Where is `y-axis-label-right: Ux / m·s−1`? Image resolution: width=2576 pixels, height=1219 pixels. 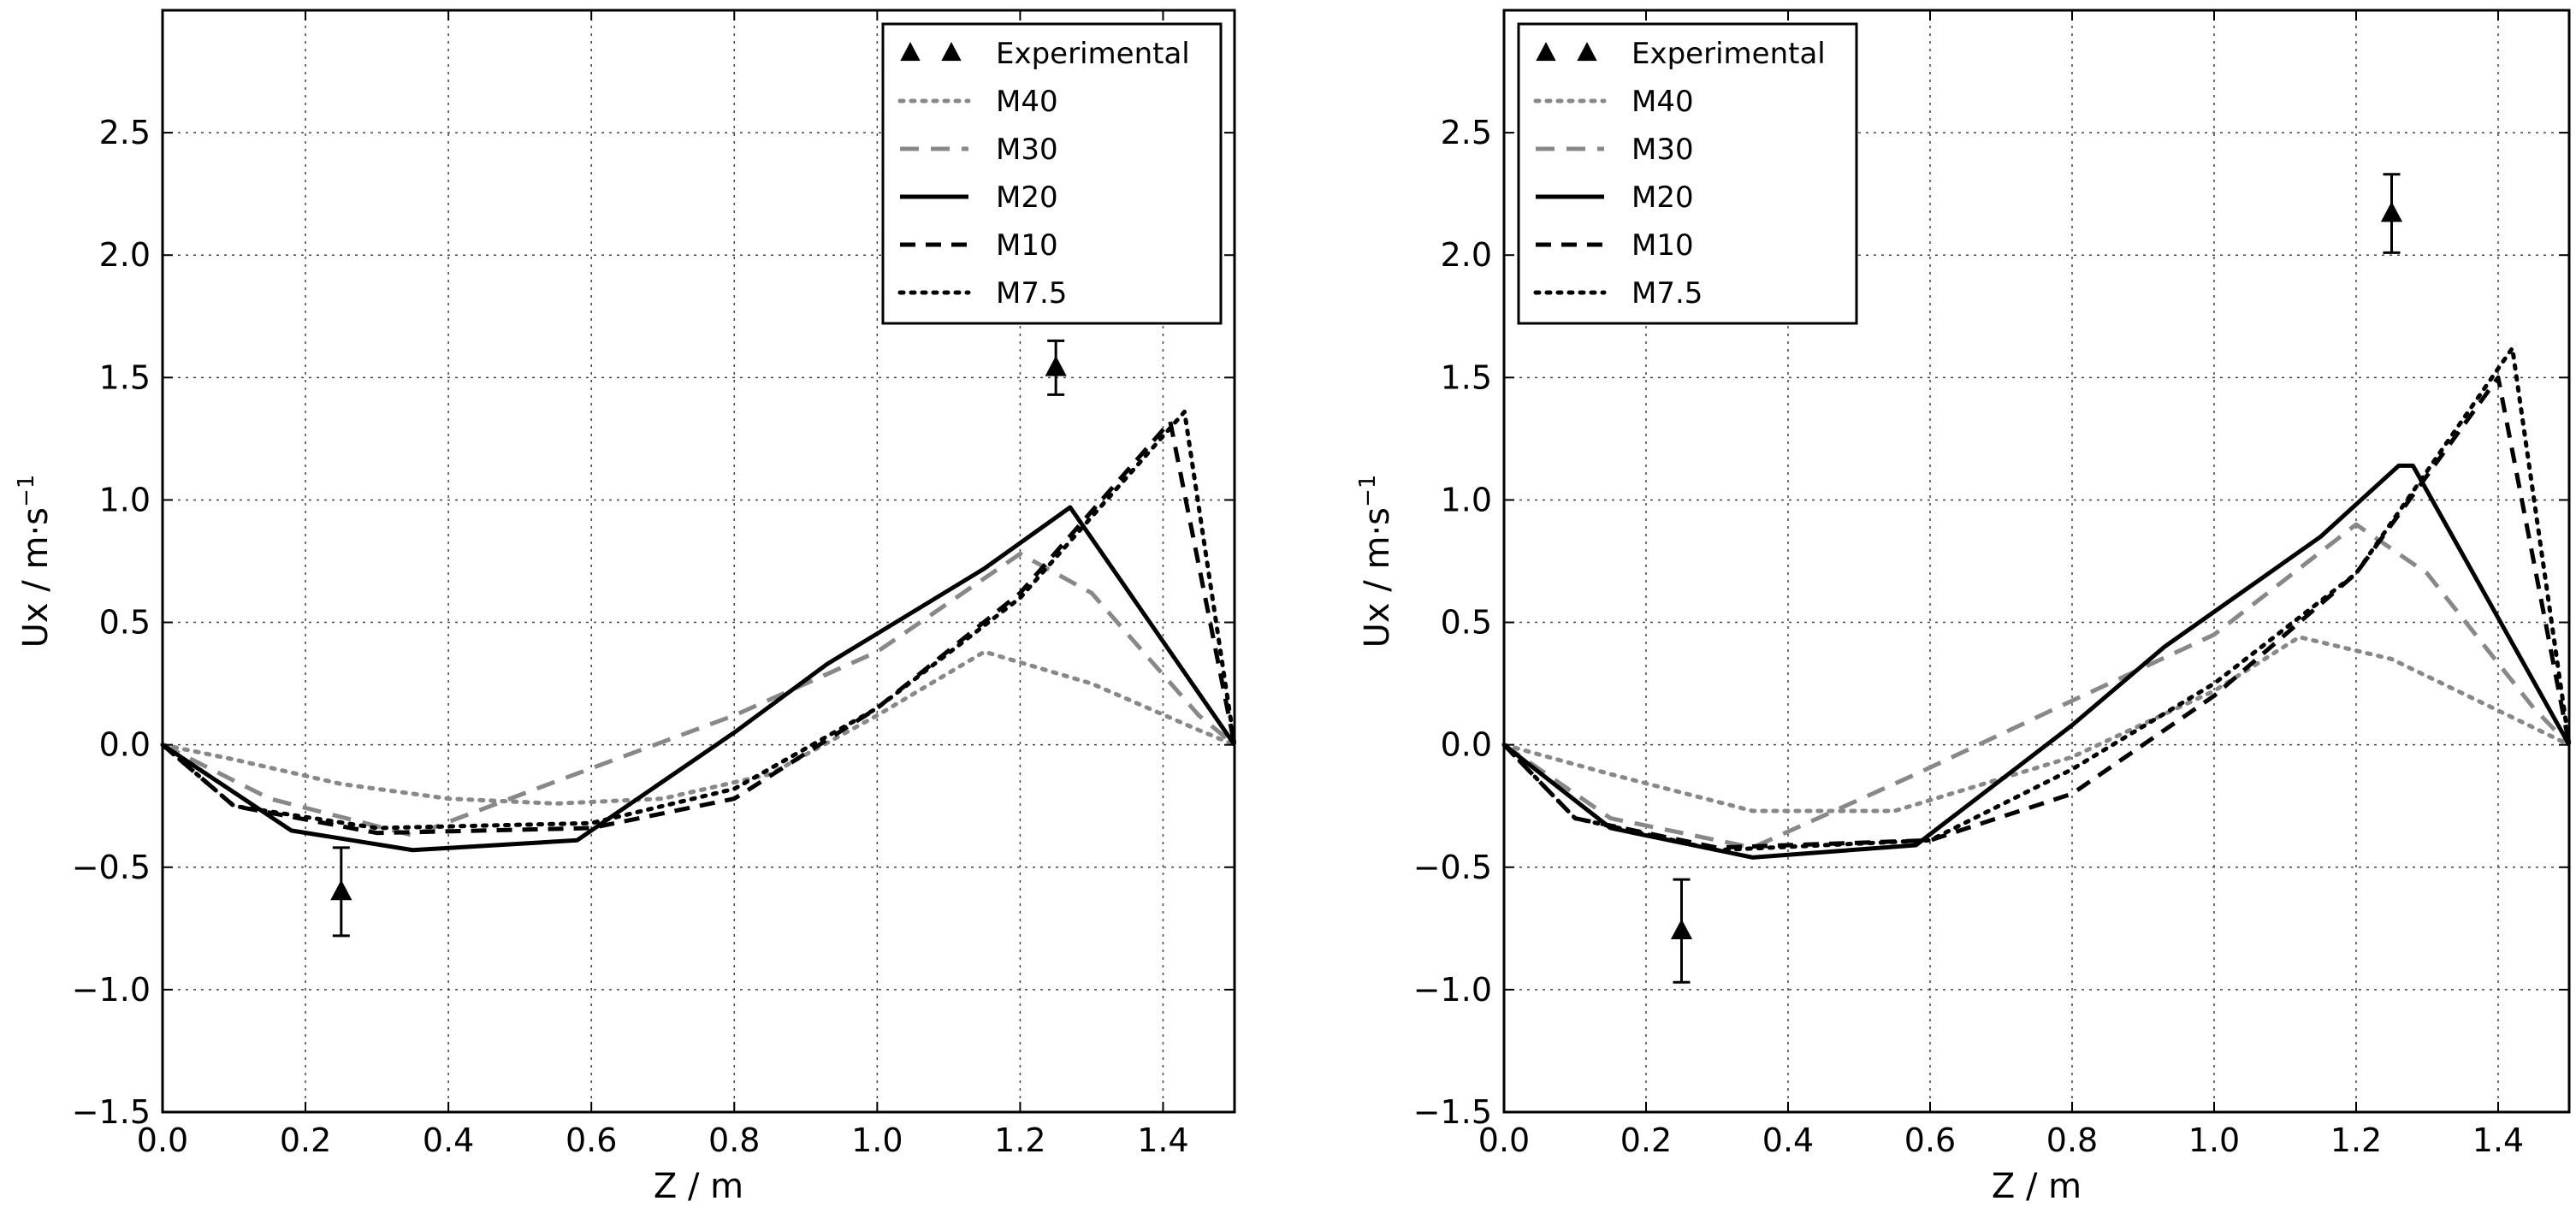 y-axis-label-right: Ux / m·s−1 is located at coordinates (1376, 561).